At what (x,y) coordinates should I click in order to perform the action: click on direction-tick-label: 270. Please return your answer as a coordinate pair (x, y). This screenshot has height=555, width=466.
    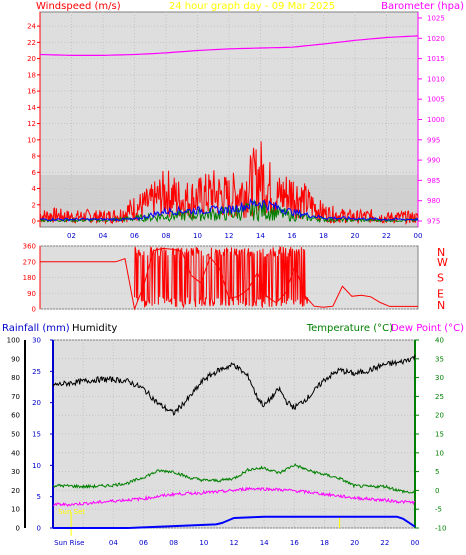
    Looking at the image, I should click on (29, 262).